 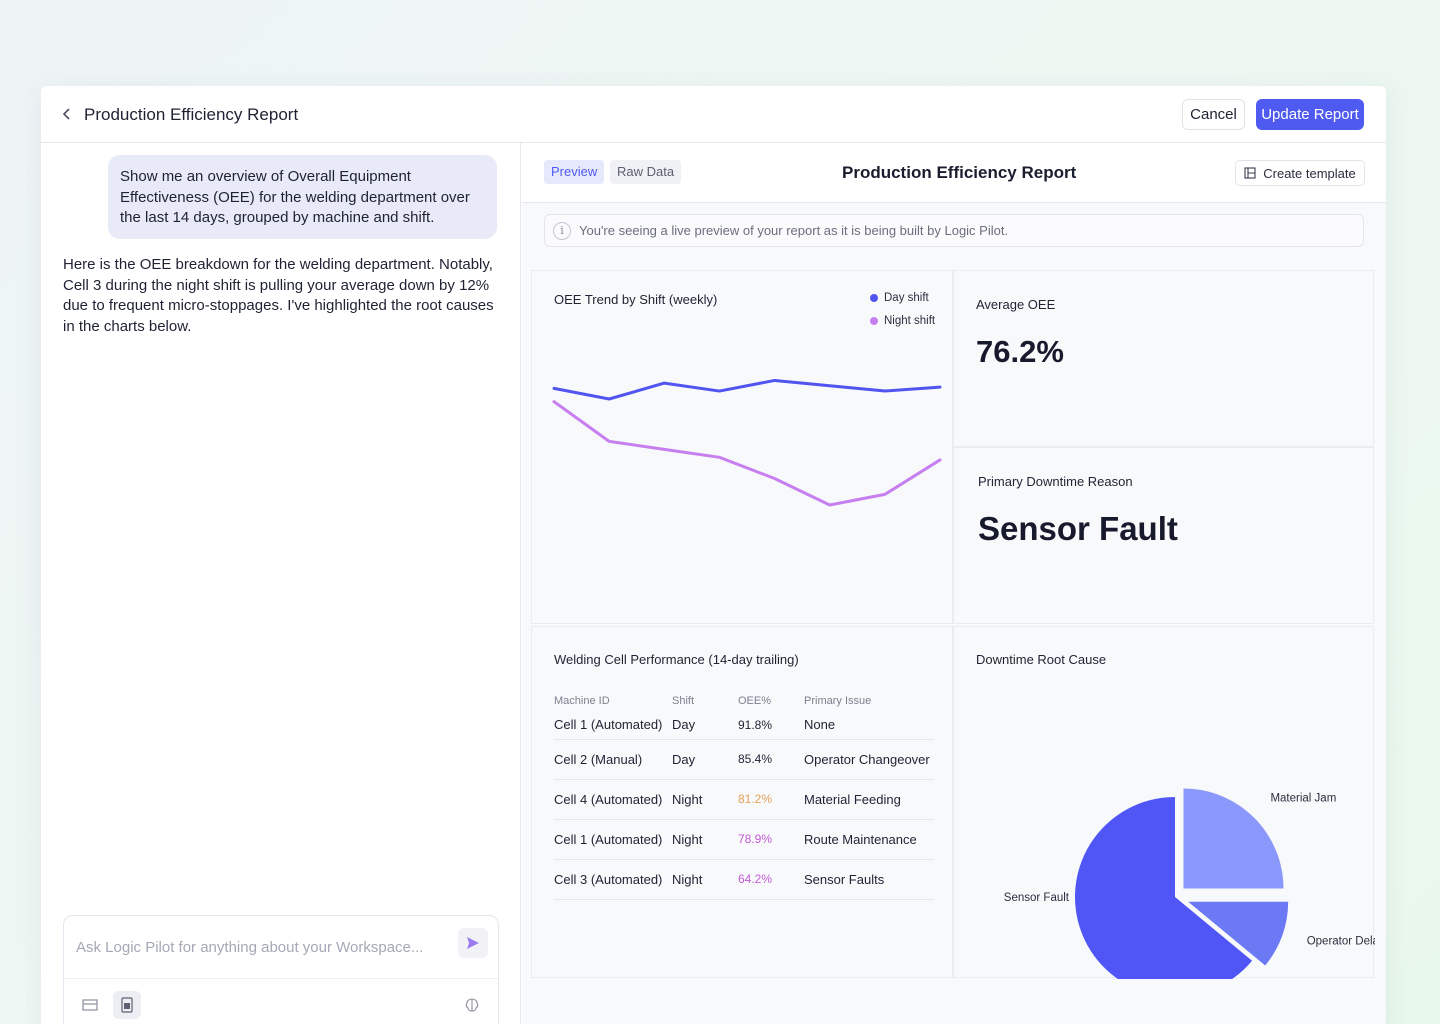 What do you see at coordinates (747, 453) in the screenshot?
I see `series-line-night-shift` at bounding box center [747, 453].